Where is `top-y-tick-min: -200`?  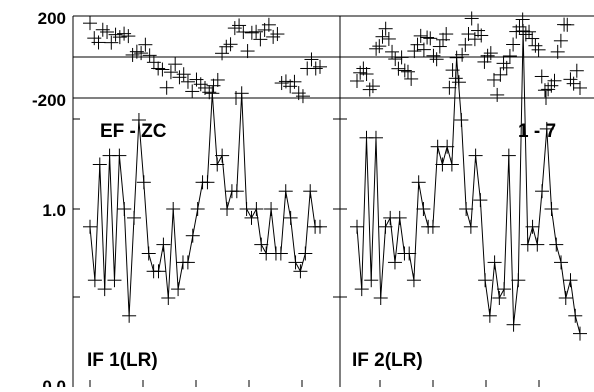
top-y-tick-min: -200 is located at coordinates (49, 100).